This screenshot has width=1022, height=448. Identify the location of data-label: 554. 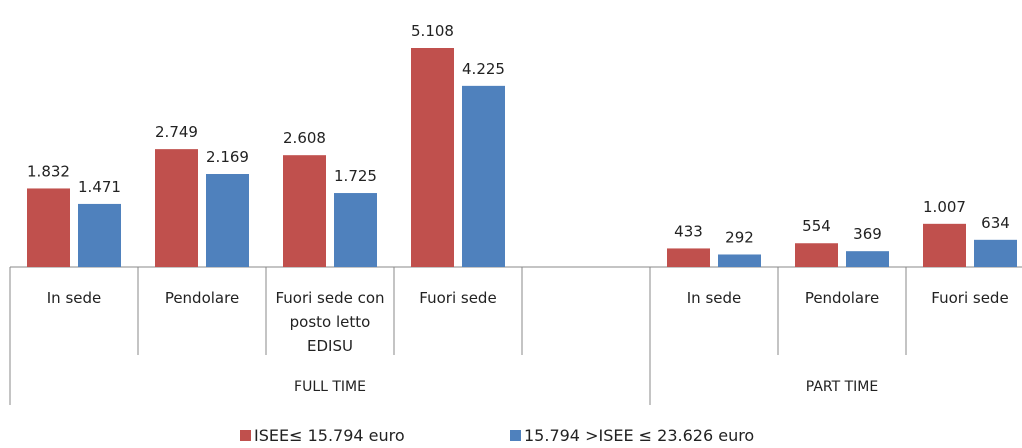
(816, 226).